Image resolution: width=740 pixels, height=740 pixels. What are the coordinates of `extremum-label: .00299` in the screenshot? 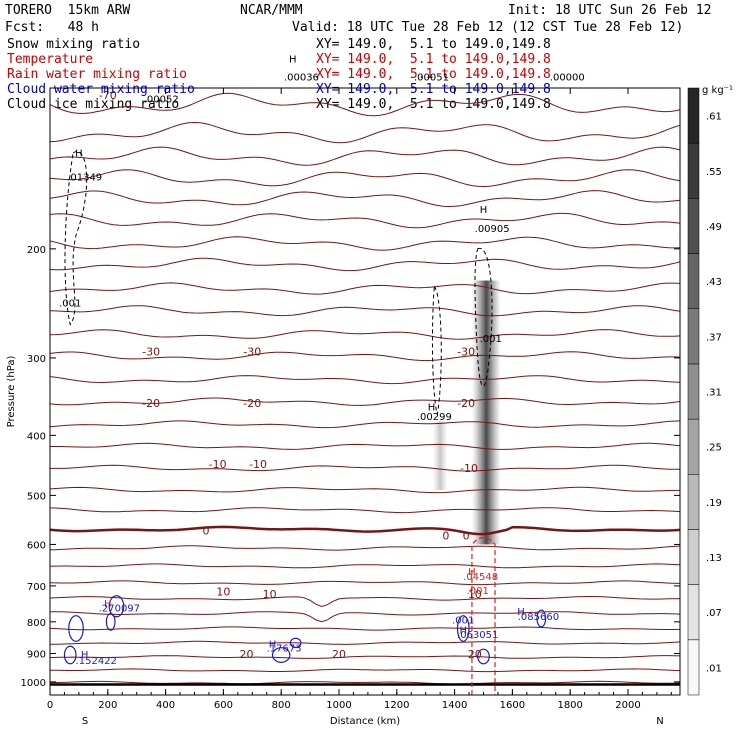 It's located at (434, 417).